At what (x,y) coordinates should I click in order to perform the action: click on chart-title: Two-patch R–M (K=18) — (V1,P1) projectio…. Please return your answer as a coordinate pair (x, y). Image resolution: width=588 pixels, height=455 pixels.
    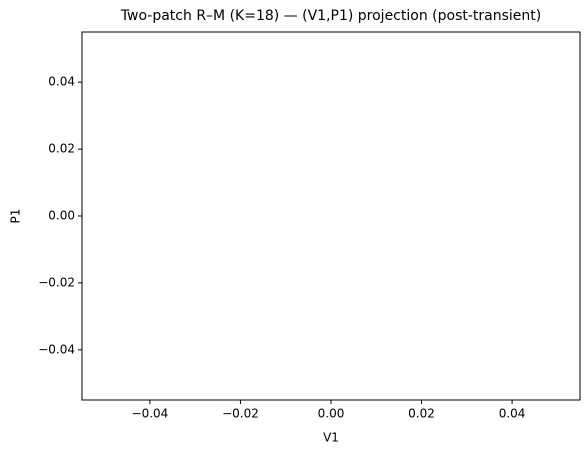
    Looking at the image, I should click on (330, 16).